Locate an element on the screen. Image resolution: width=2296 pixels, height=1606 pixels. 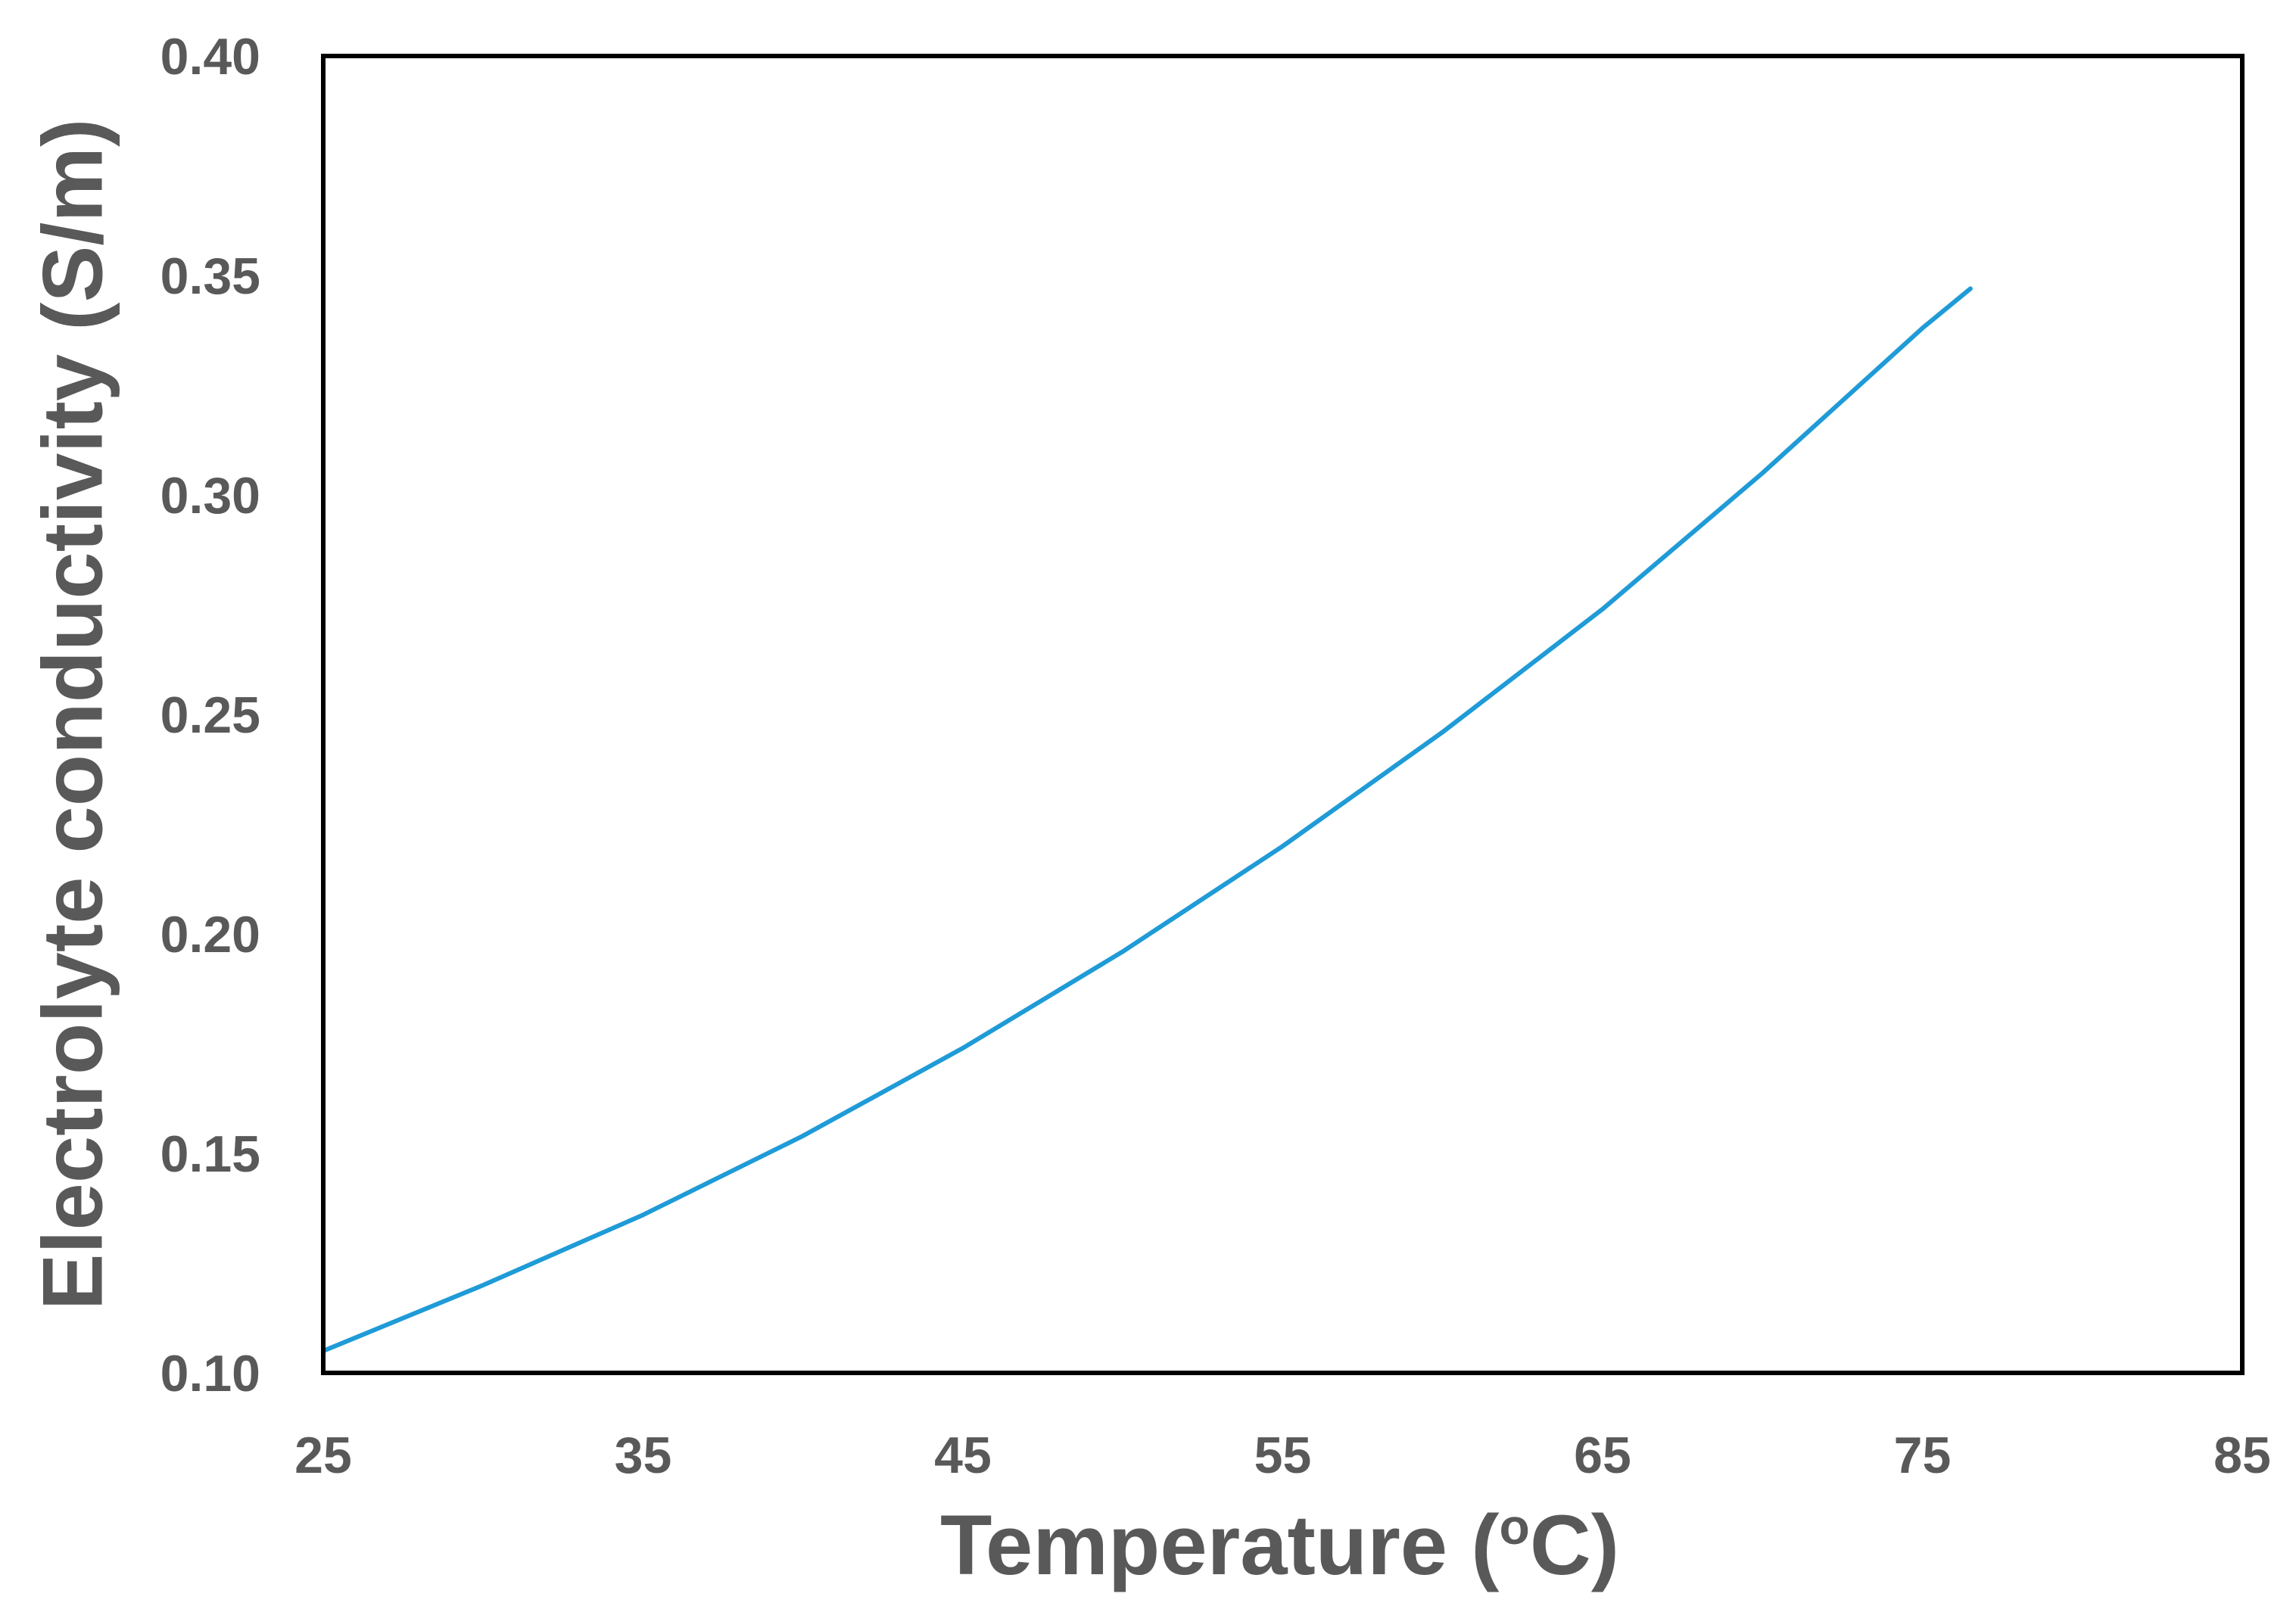
x-tick-label: 85 is located at coordinates (2242, 1455).